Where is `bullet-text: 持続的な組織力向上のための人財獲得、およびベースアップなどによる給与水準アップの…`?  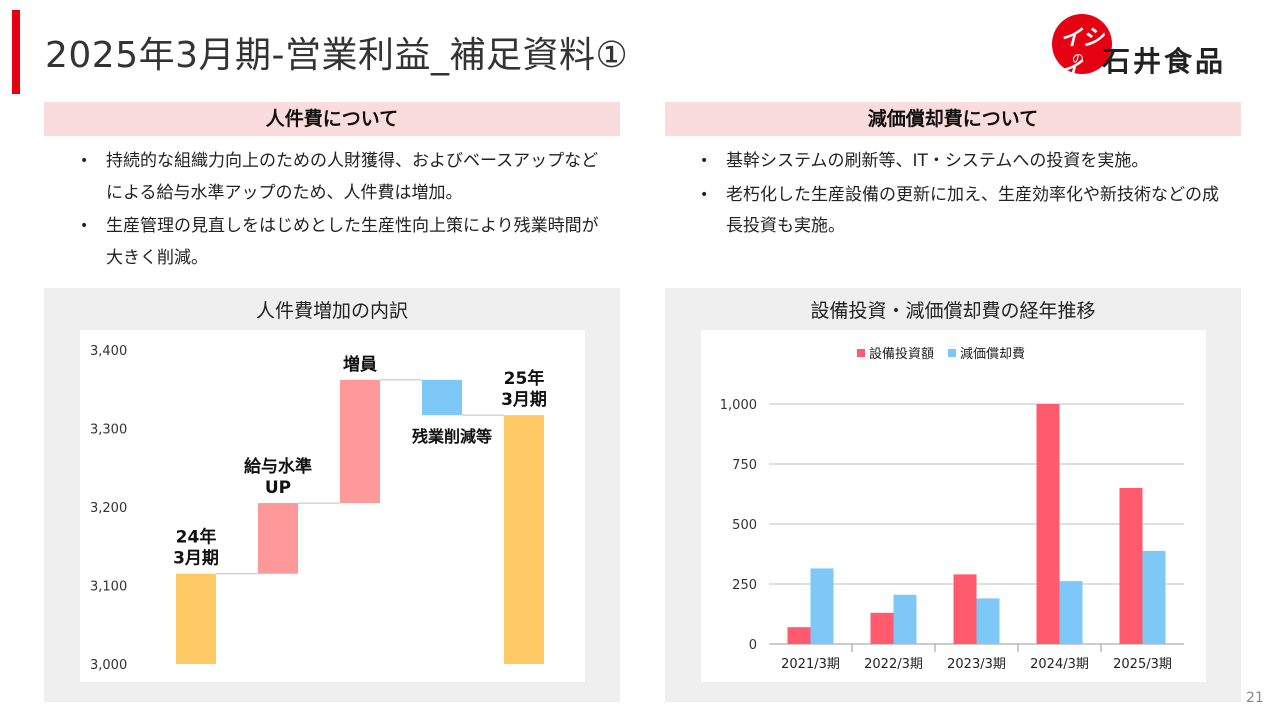 bullet-text: 持続的な組織力向上のための人財獲得、およびベースアップなどによる給与水準アップの… is located at coordinates (352, 177).